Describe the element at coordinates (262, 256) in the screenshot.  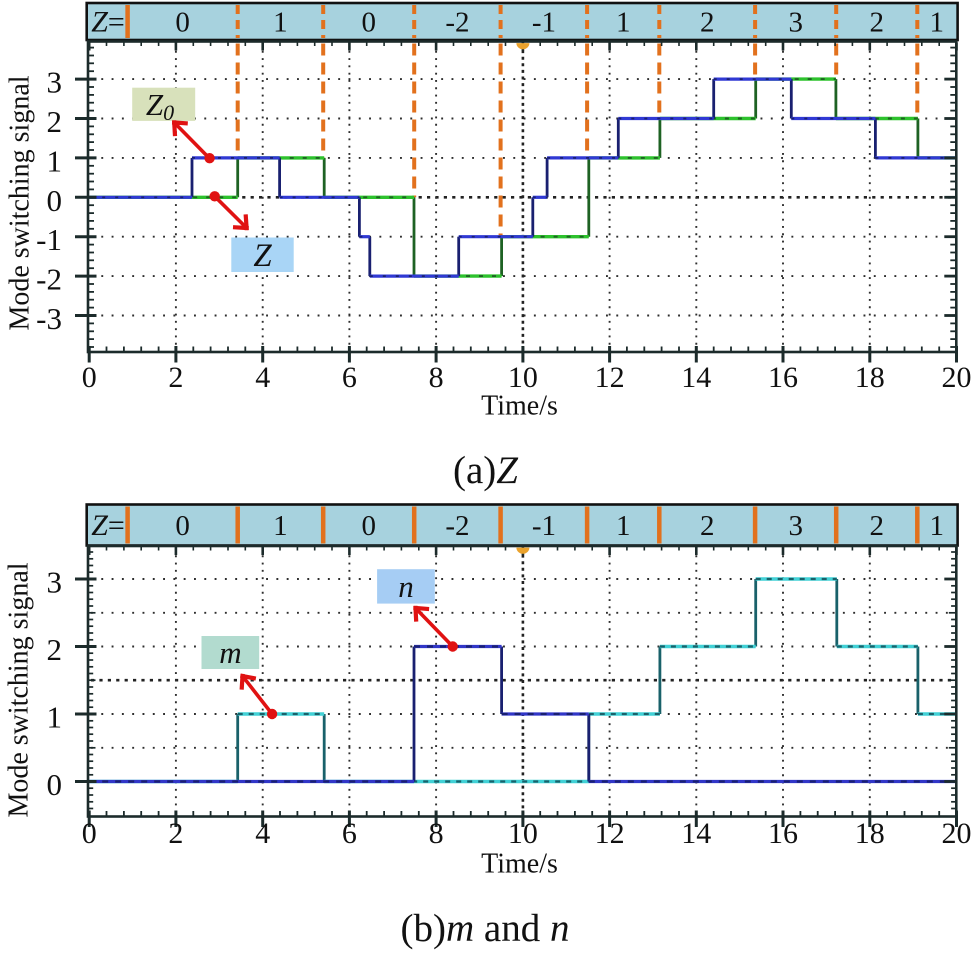
I see `svg-text: Z` at that location.